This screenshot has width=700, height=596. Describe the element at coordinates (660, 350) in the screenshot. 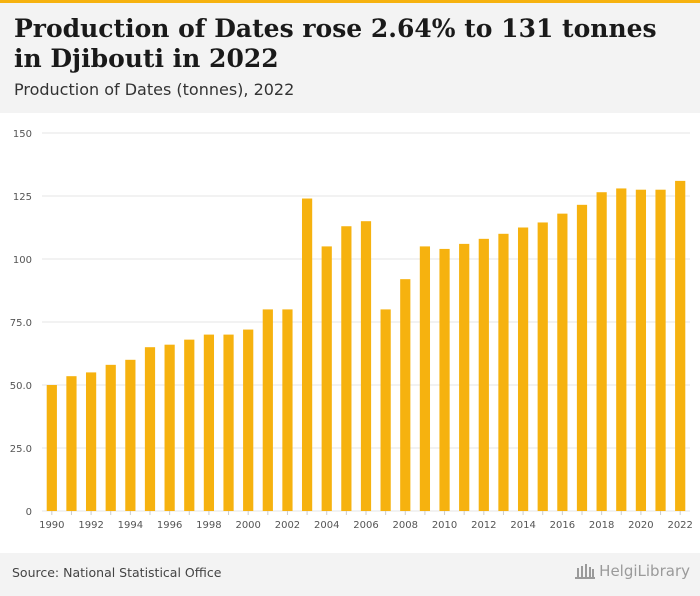

I see `bar-2021` at that location.